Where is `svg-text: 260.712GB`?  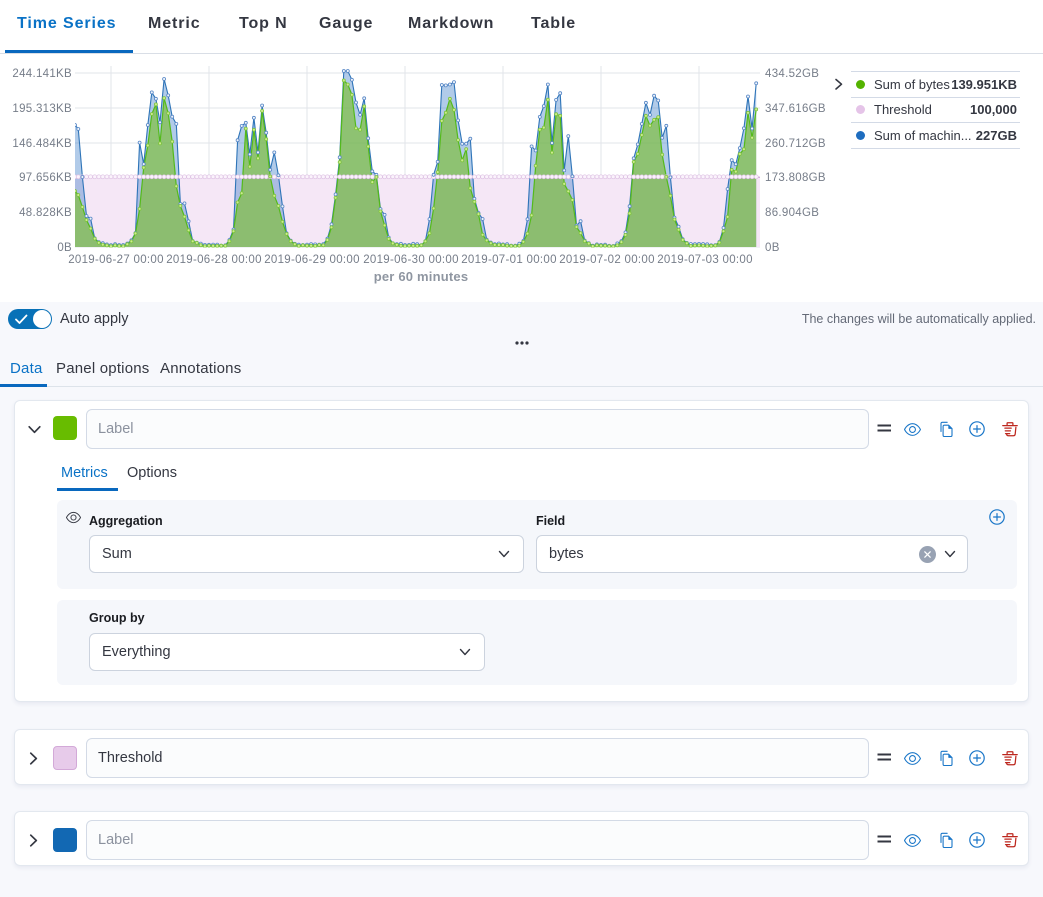
svg-text: 260.712GB is located at coordinates (795, 144).